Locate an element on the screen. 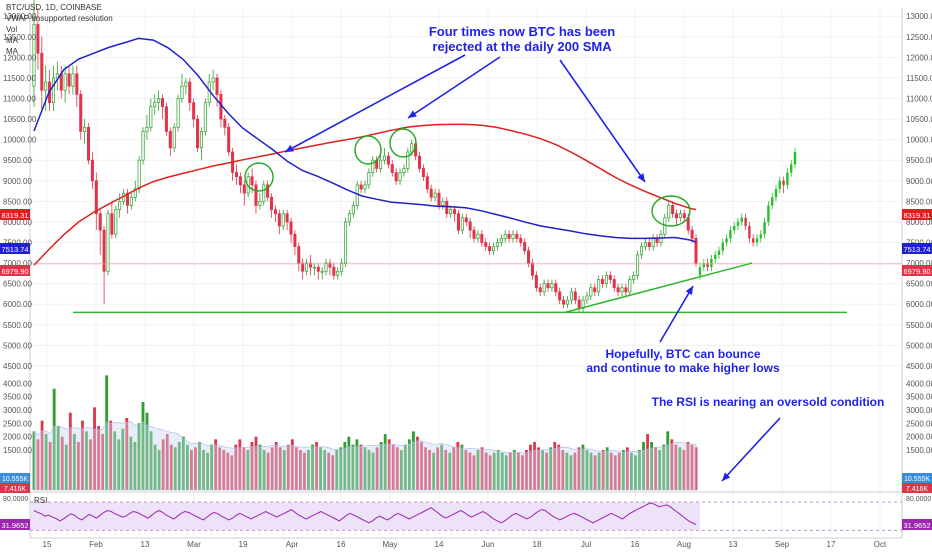 The image size is (932, 555). arrow-to-trendline is located at coordinates (676, 314).